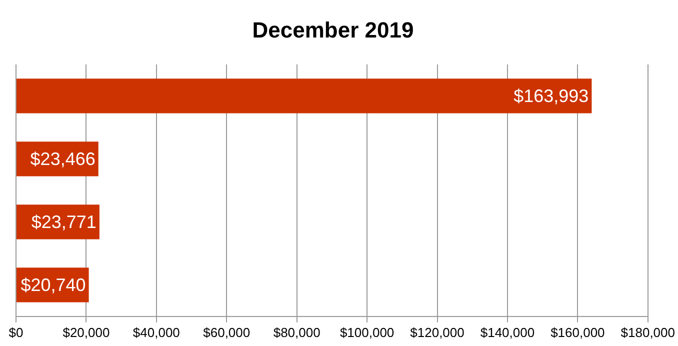  Describe the element at coordinates (648, 332) in the screenshot. I see `x-tick-label: $180,000` at that location.